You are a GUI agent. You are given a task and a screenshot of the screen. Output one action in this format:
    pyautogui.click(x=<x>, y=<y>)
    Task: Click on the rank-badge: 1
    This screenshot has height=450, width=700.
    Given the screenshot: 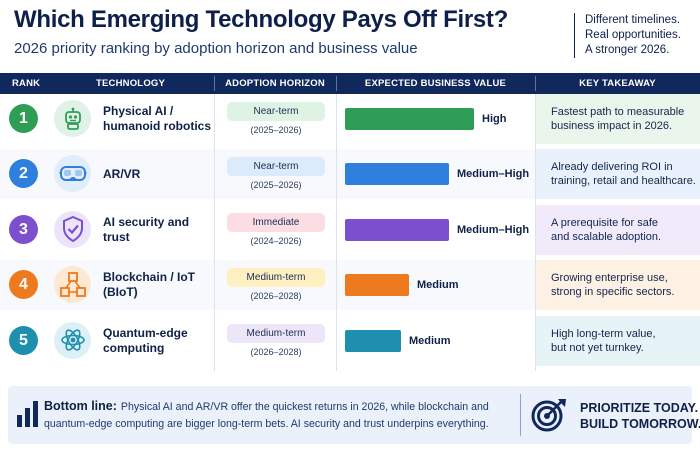 What is the action you would take?
    pyautogui.click(x=23, y=118)
    